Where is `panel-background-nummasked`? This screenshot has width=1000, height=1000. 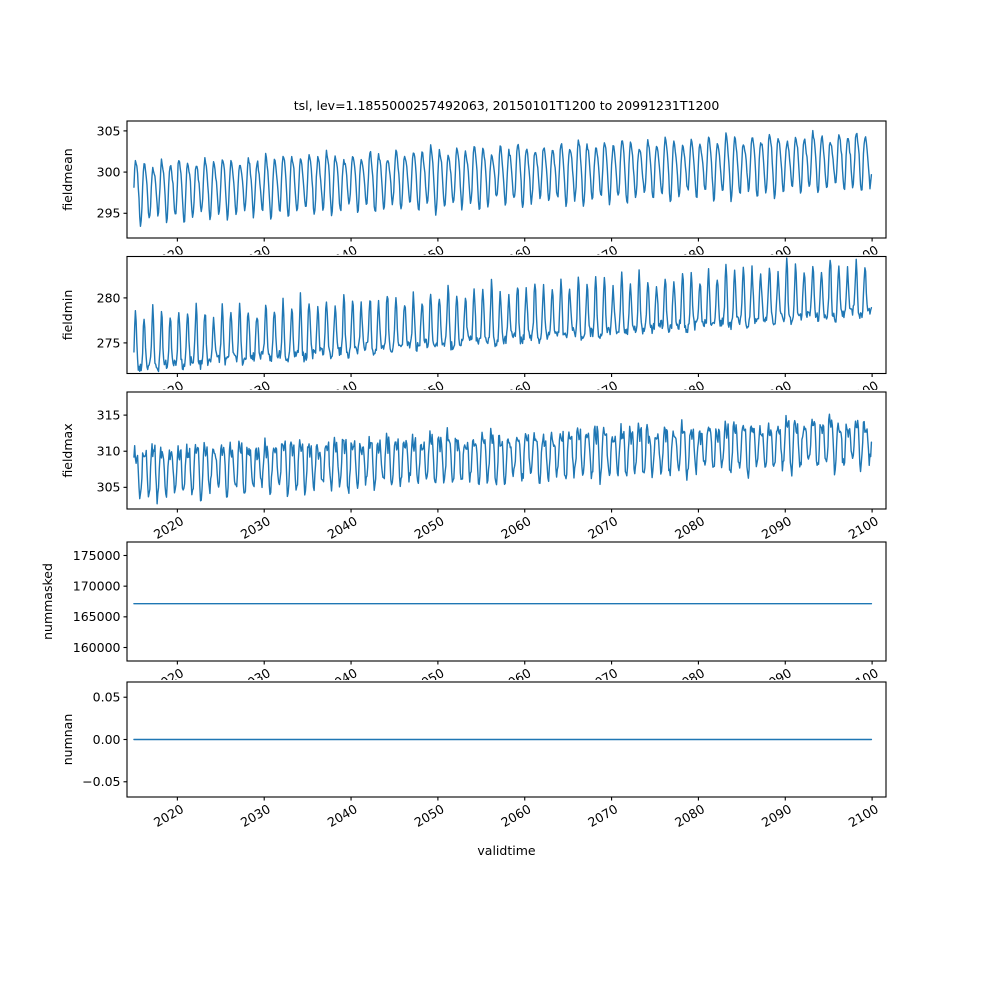
panel-background-nummasked is located at coordinates (500, 601).